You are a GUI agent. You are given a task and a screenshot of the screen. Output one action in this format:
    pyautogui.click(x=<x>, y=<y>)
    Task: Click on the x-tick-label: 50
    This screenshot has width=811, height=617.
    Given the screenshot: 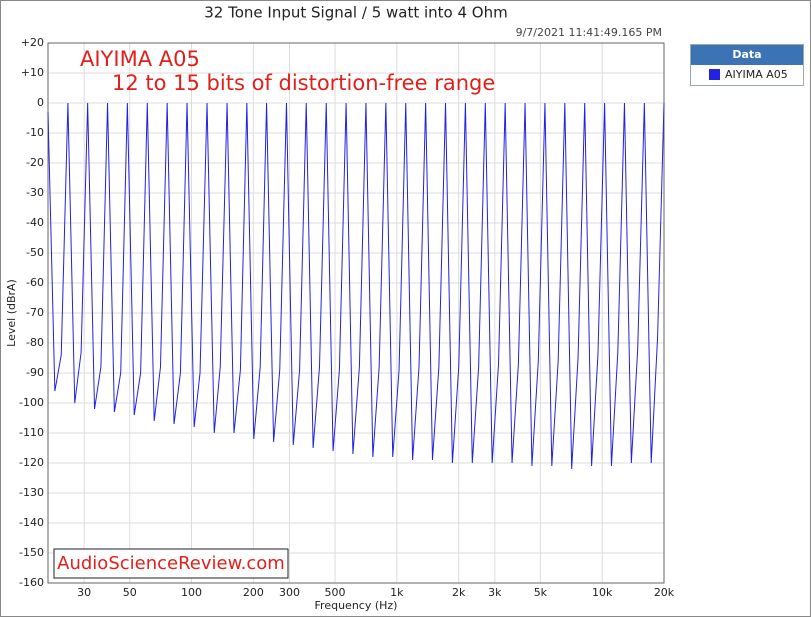 What is the action you would take?
    pyautogui.click(x=130, y=592)
    